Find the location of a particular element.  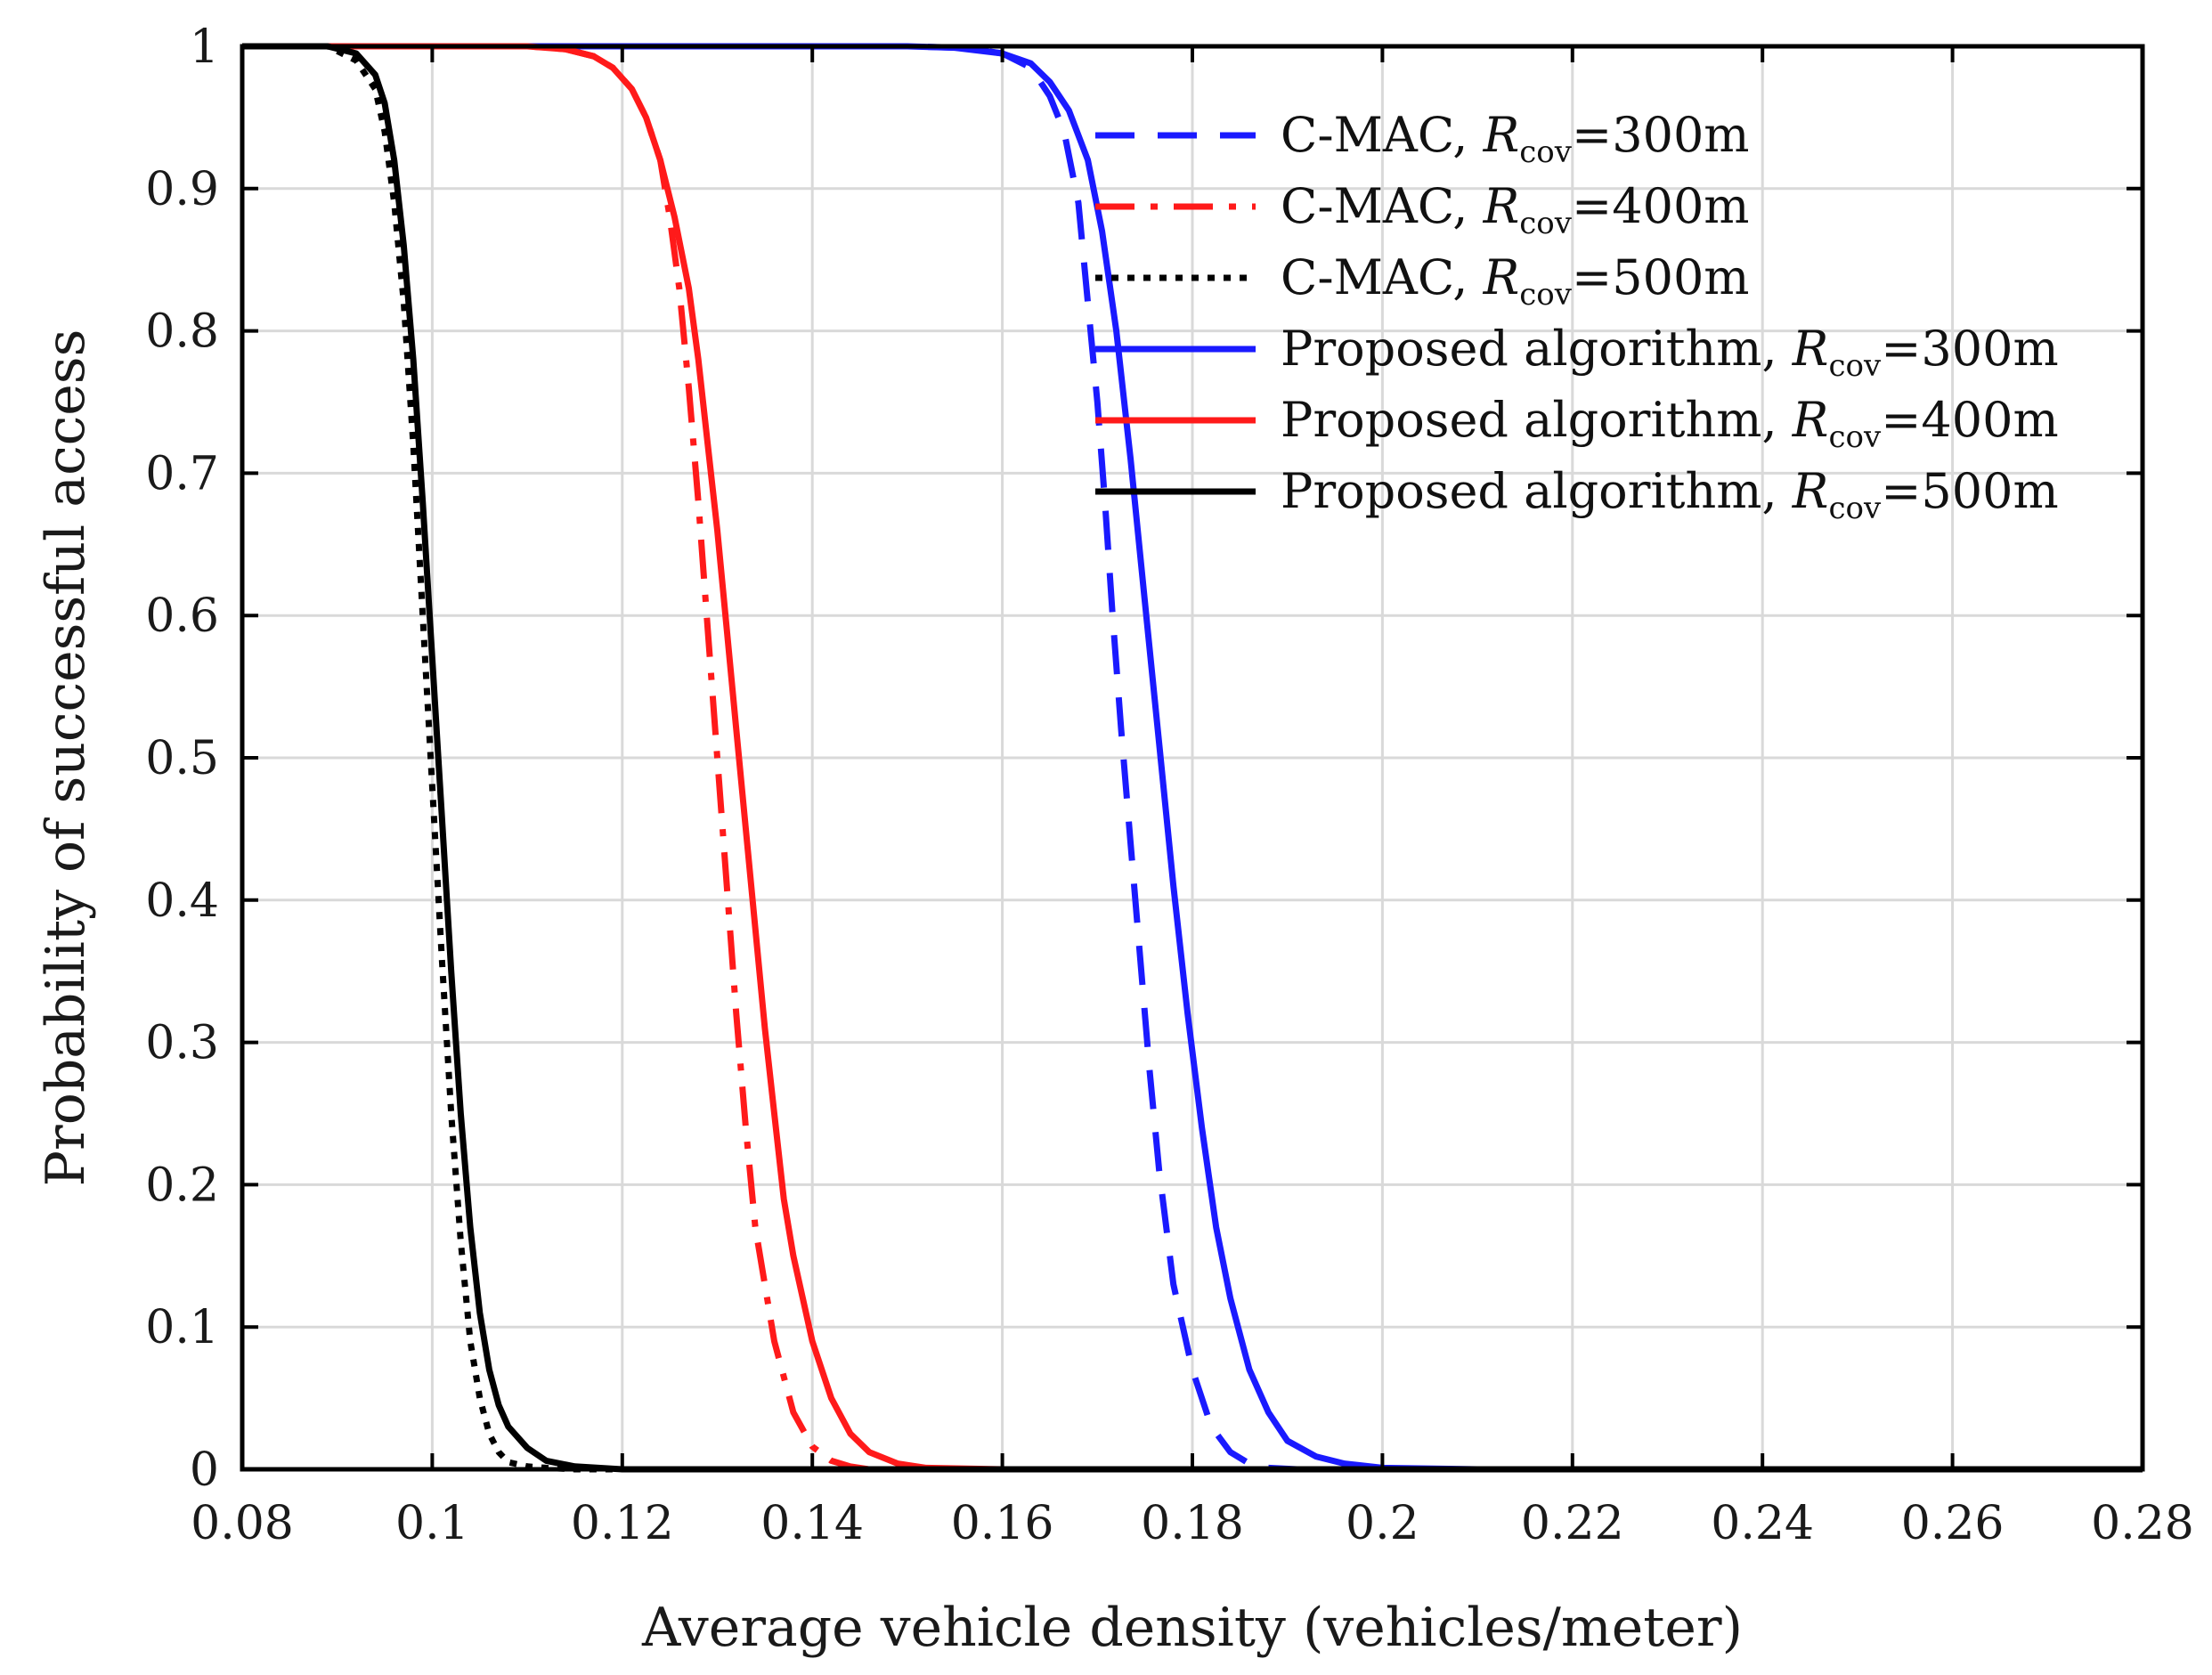

x-tick-label: 0.16 is located at coordinates (1002, 1523).